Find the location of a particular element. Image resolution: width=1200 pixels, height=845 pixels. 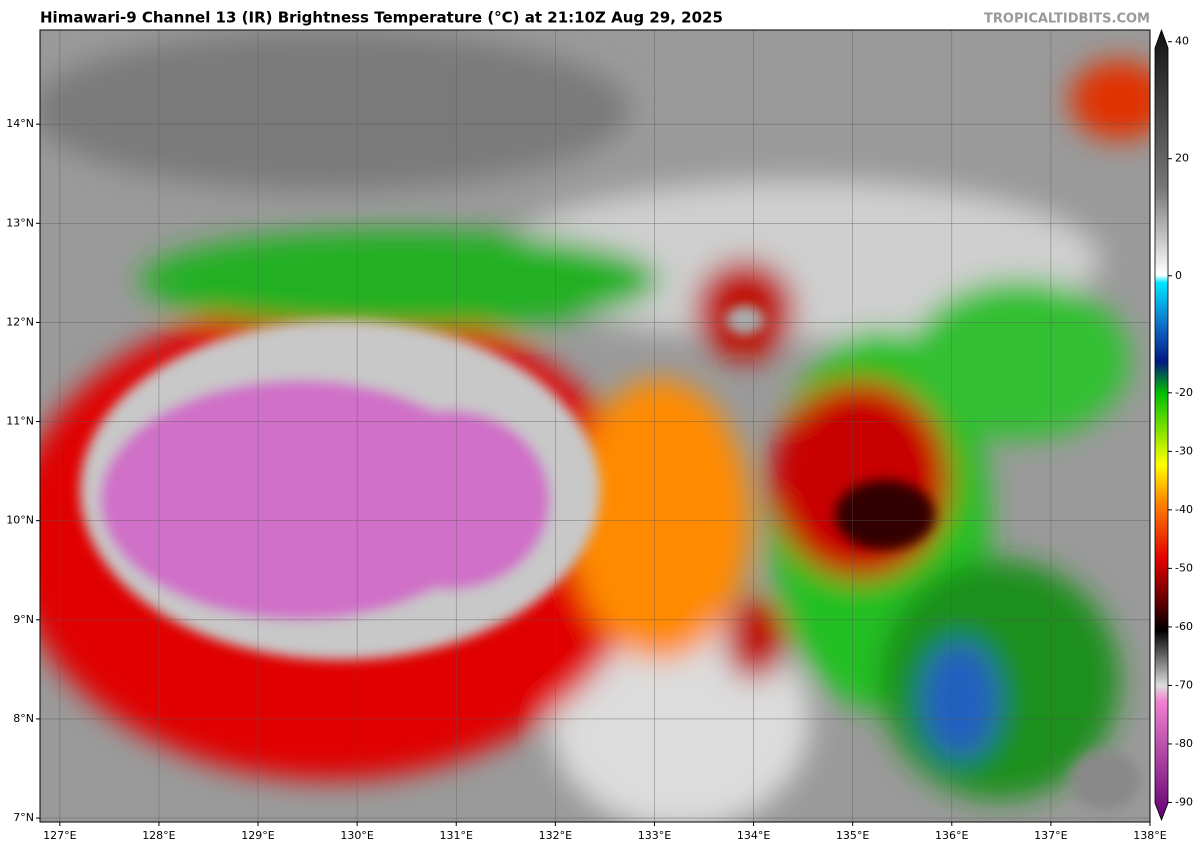

colorbar-tick-label: -60 is located at coordinates (1184, 626).